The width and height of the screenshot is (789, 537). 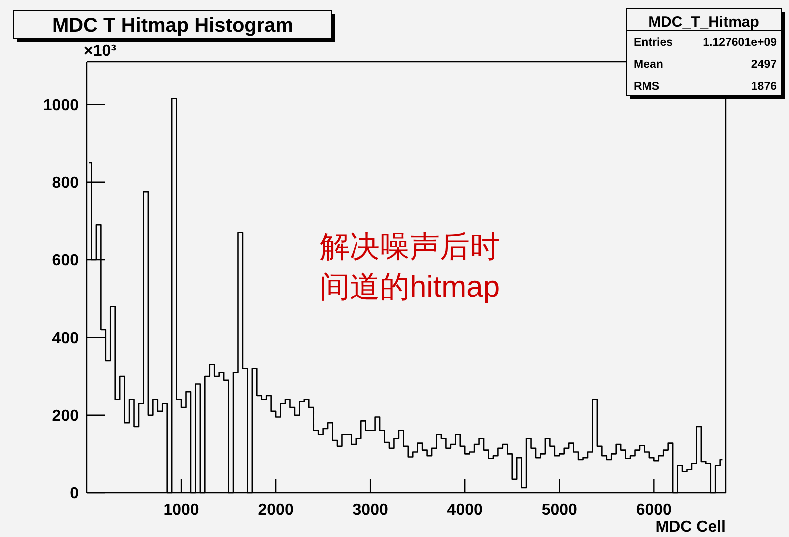 What do you see at coordinates (704, 22) in the screenshot?
I see `text: MDC_T_Hitmap` at bounding box center [704, 22].